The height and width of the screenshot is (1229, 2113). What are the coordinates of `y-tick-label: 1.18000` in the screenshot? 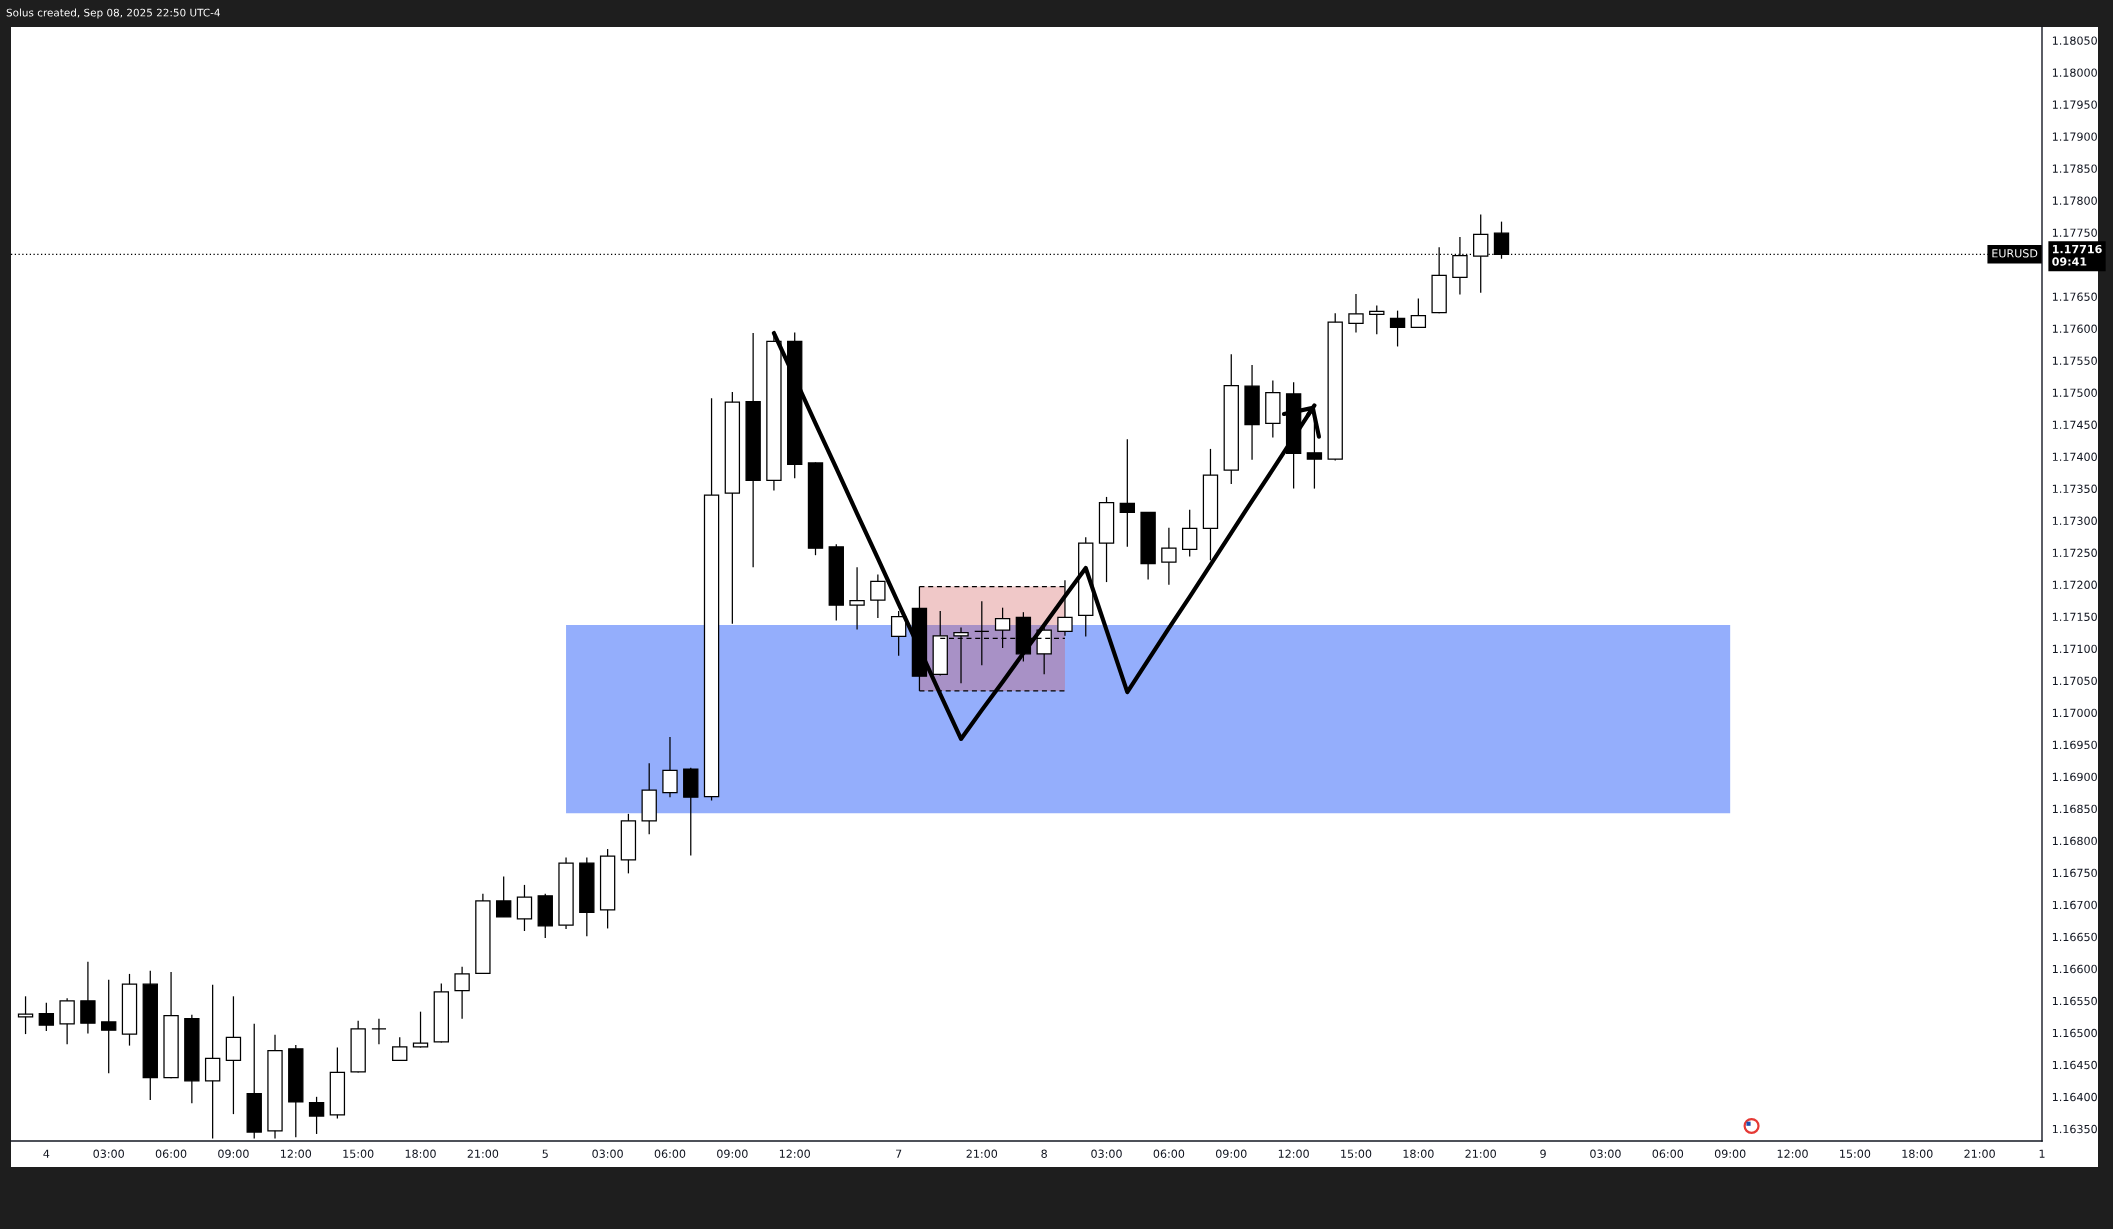 It's located at (2074, 72).